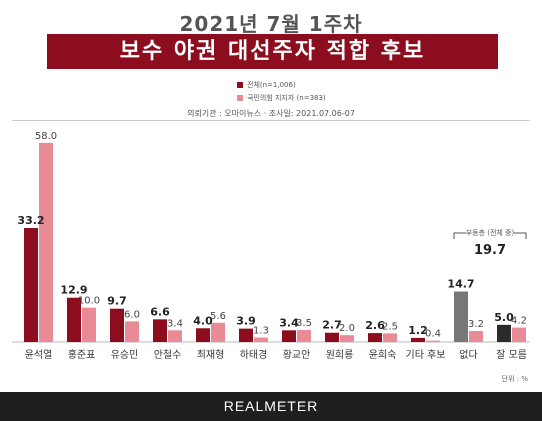  What do you see at coordinates (175, 323) in the screenshot?
I see `data-label-ppp-3: 3.4` at bounding box center [175, 323].